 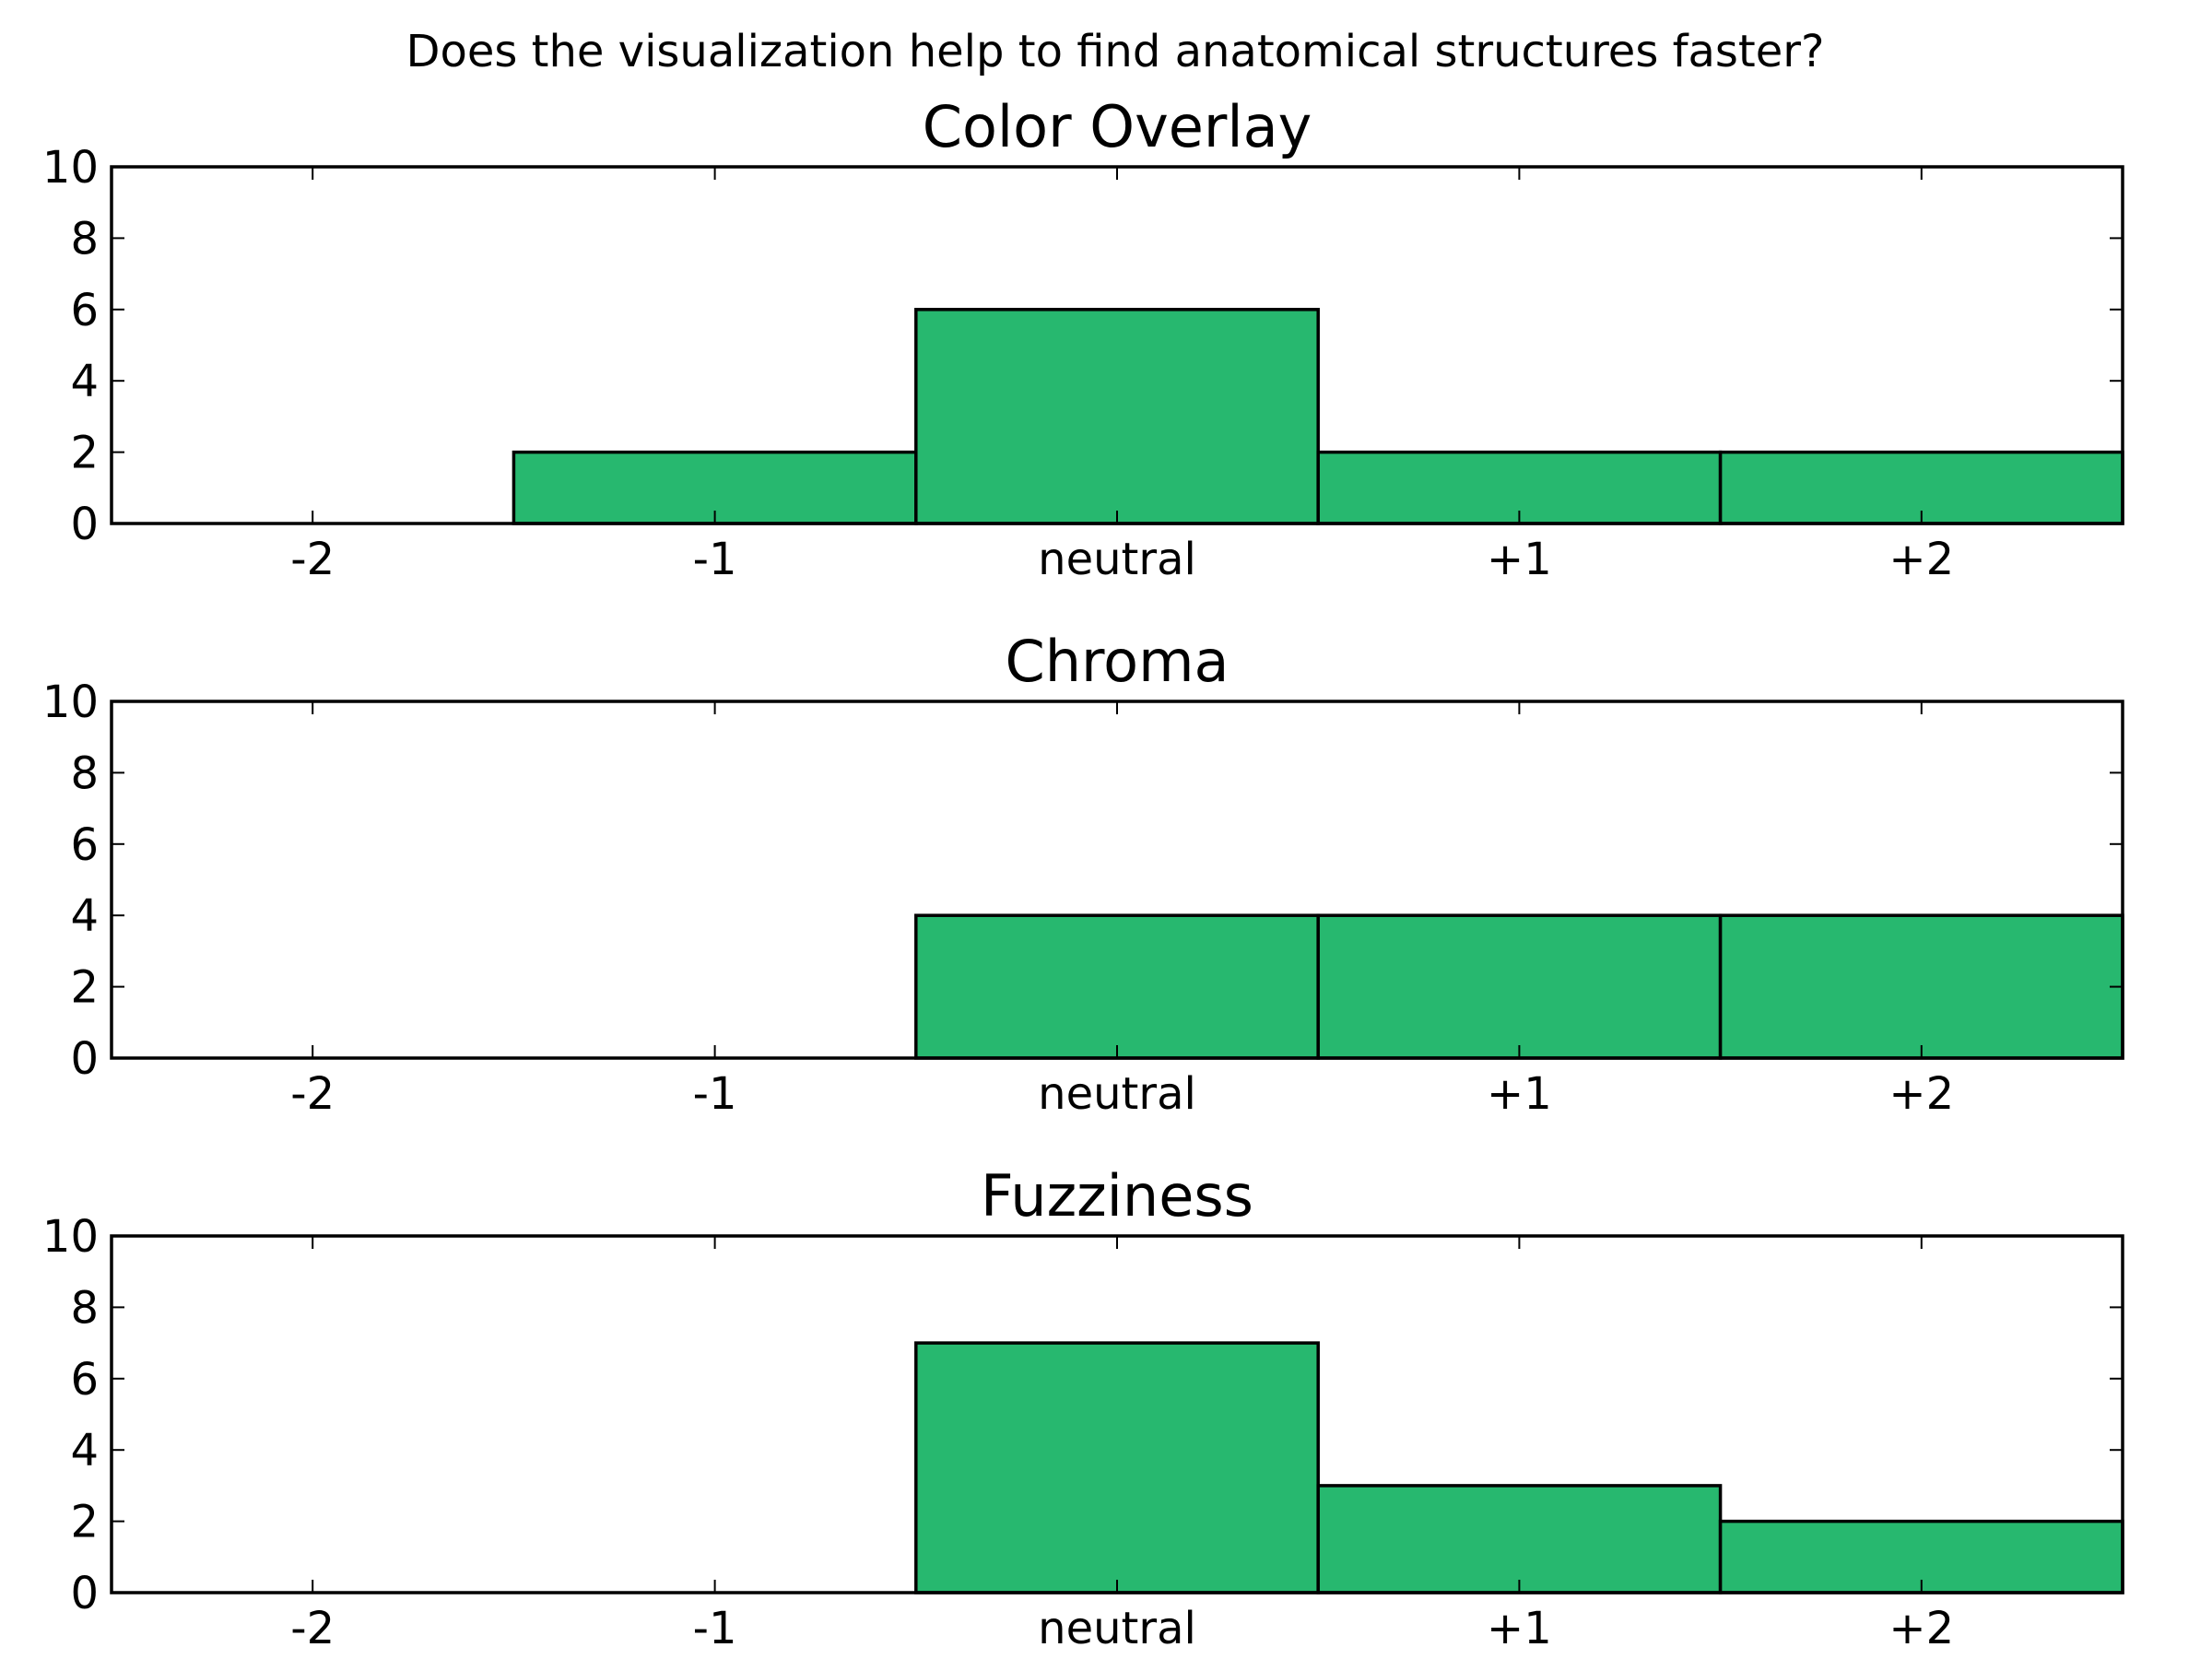 What do you see at coordinates (1117, 1196) in the screenshot?
I see `subplot-title: Fuzziness` at bounding box center [1117, 1196].